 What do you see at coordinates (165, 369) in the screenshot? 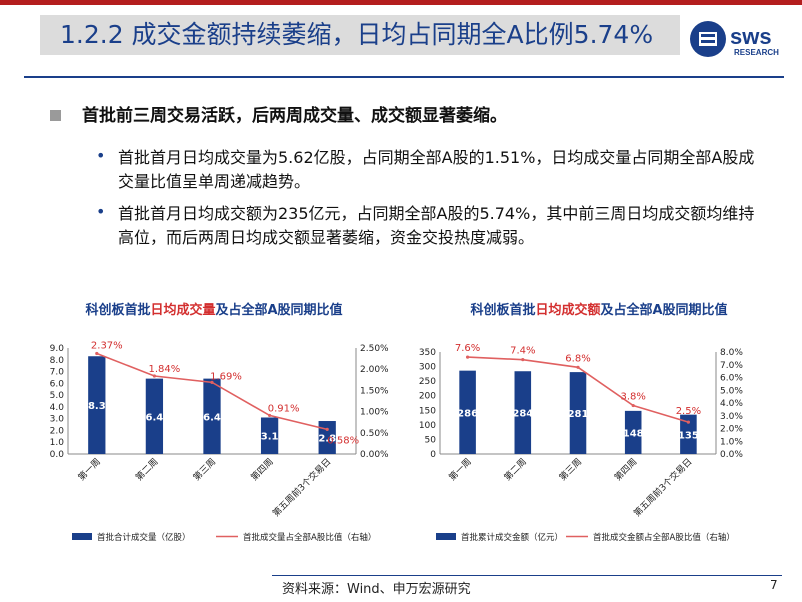
I see `line-value-label: 1.84%` at bounding box center [165, 369].